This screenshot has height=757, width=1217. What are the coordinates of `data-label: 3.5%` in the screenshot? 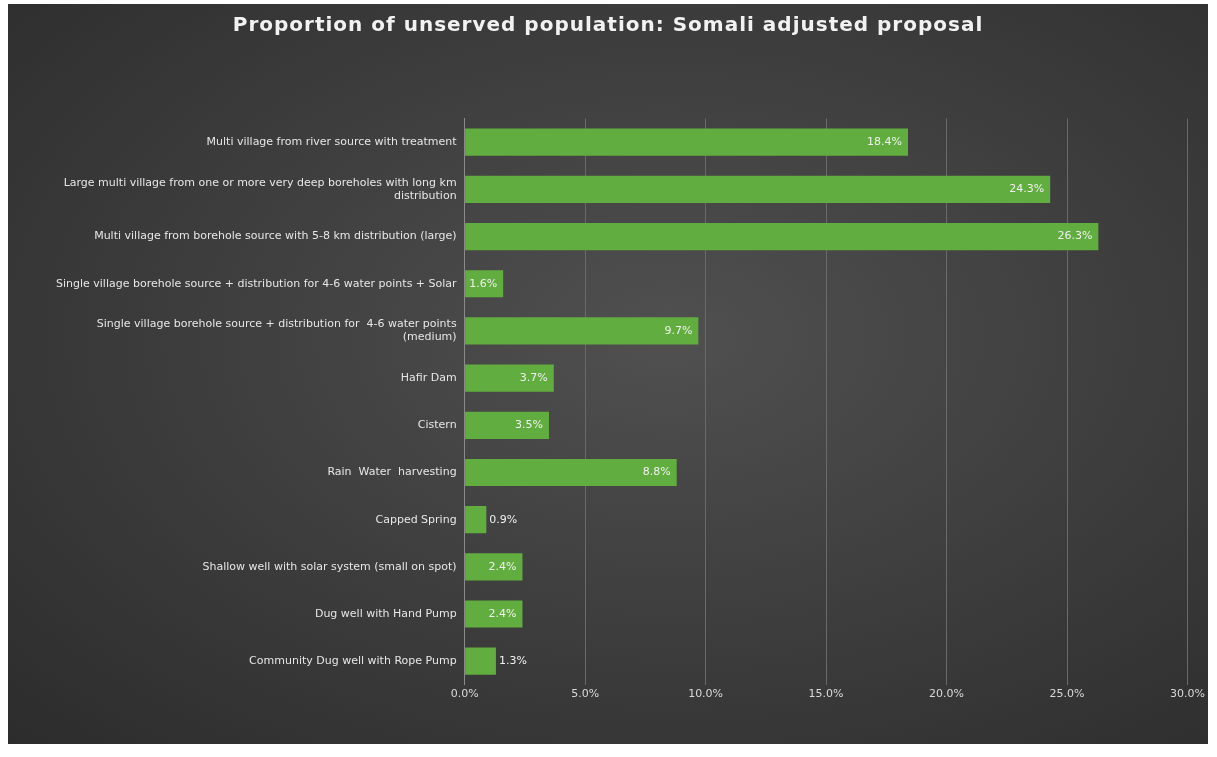 It's located at (529, 425).